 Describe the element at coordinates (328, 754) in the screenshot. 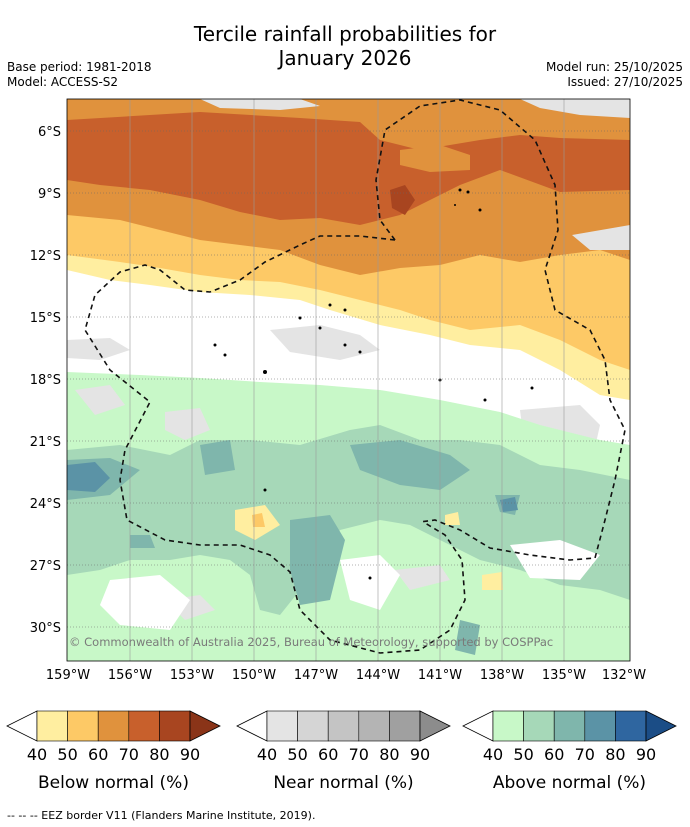

I see `near-normal-tick-label: 60` at that location.